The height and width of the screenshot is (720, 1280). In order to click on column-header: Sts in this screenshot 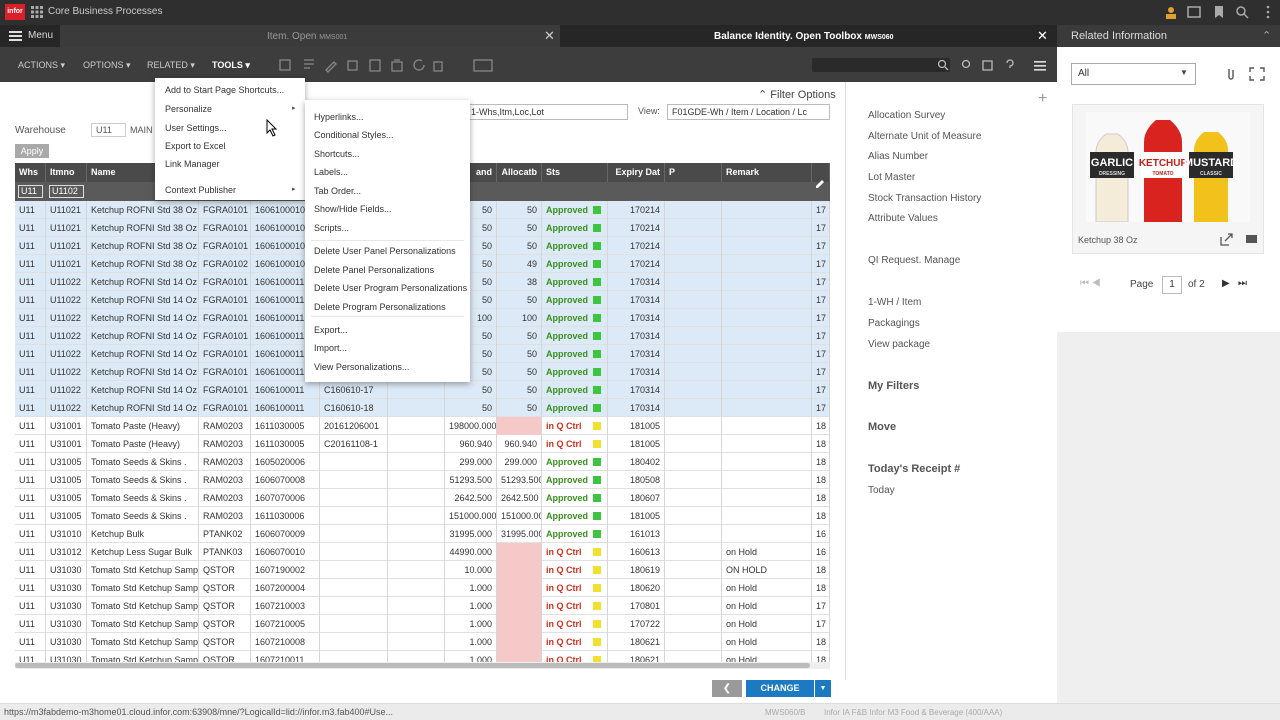, I will do `click(575, 172)`.